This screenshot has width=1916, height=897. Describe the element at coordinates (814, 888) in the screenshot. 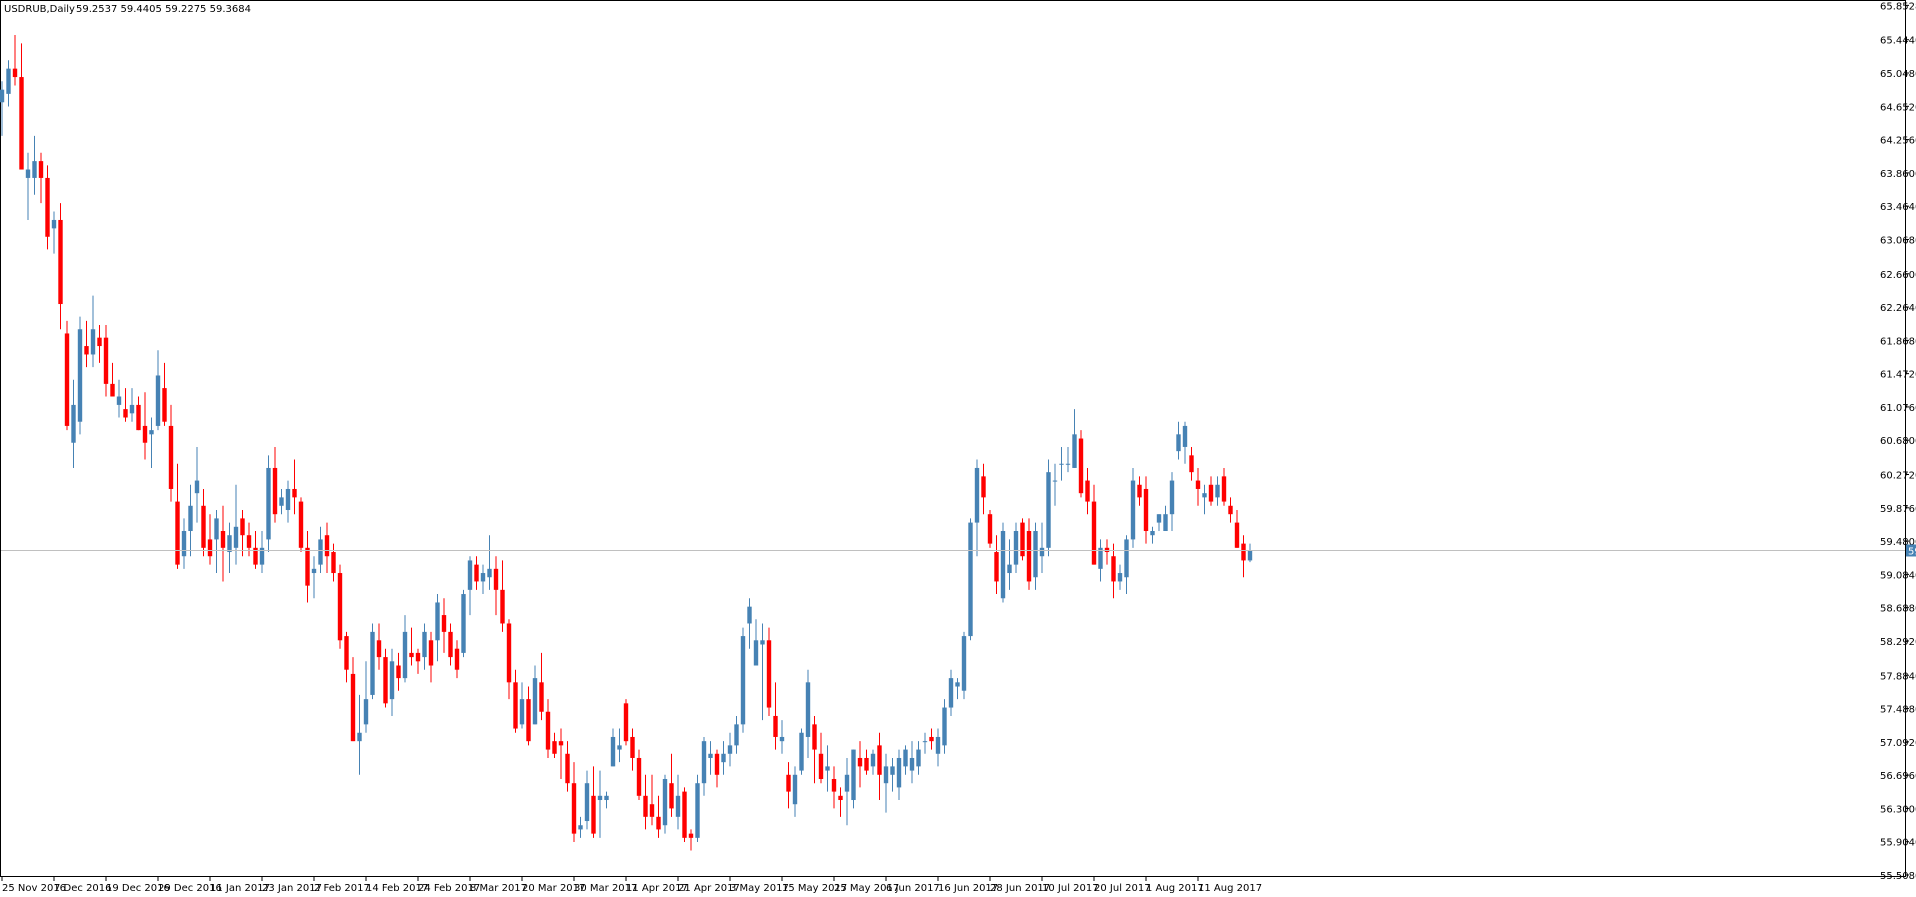

I see `x-tick-label: 15 May 2017` at that location.